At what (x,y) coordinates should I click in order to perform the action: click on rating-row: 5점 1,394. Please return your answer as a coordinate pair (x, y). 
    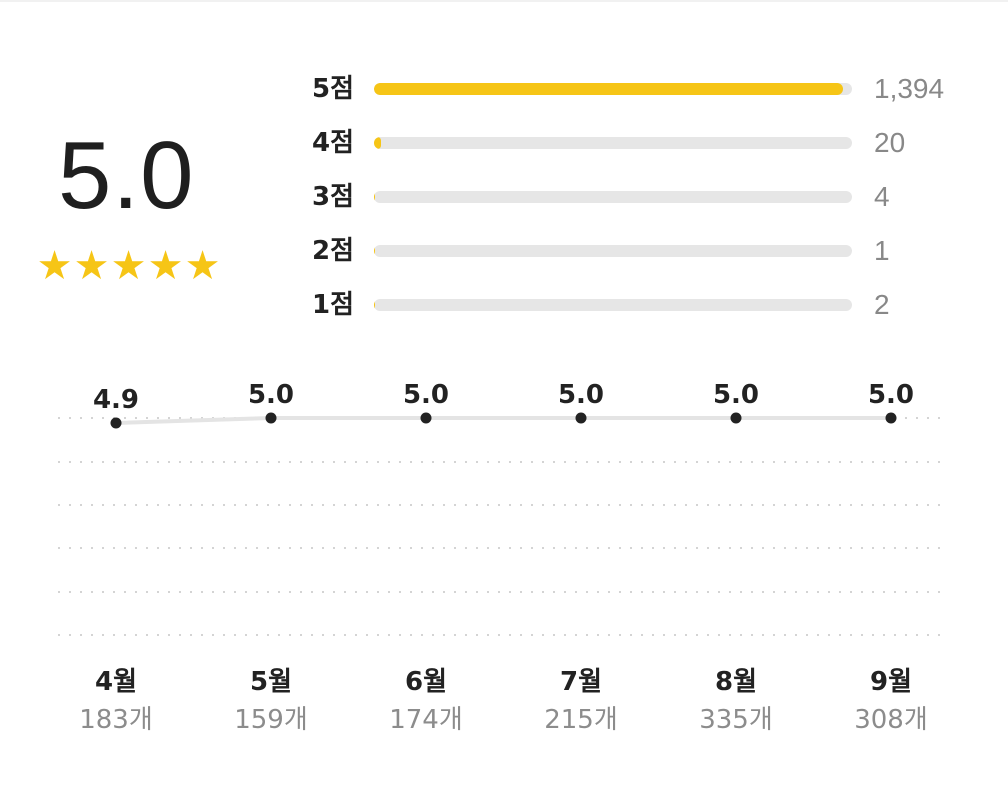
    Looking at the image, I should click on (504, 89).